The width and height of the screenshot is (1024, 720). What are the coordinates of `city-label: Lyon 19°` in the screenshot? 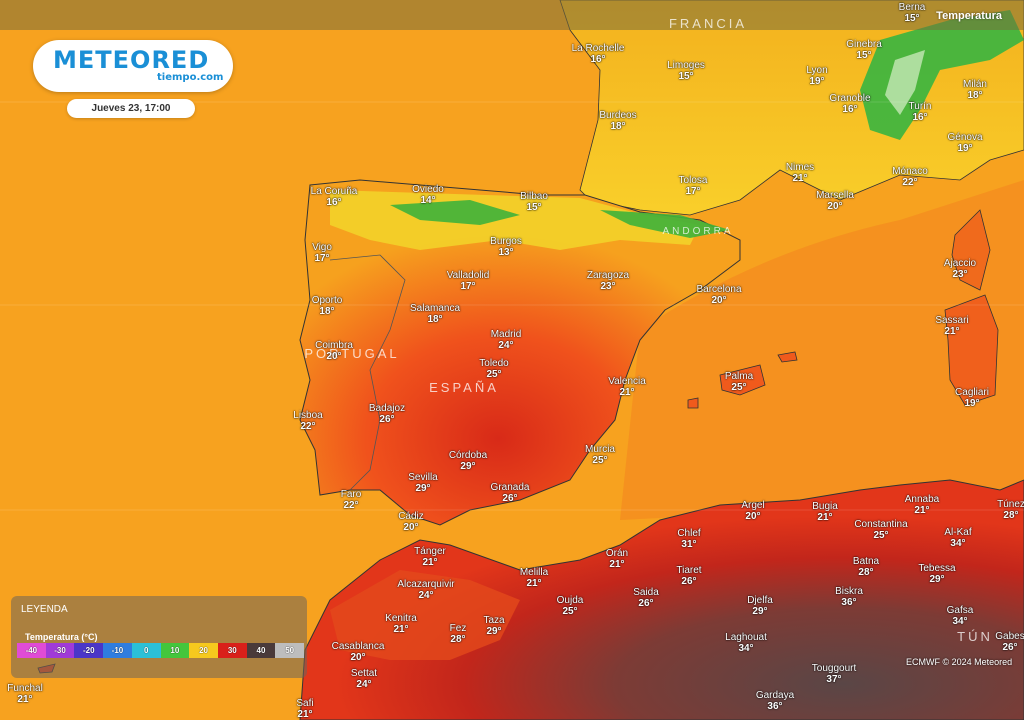 It's located at (816, 76).